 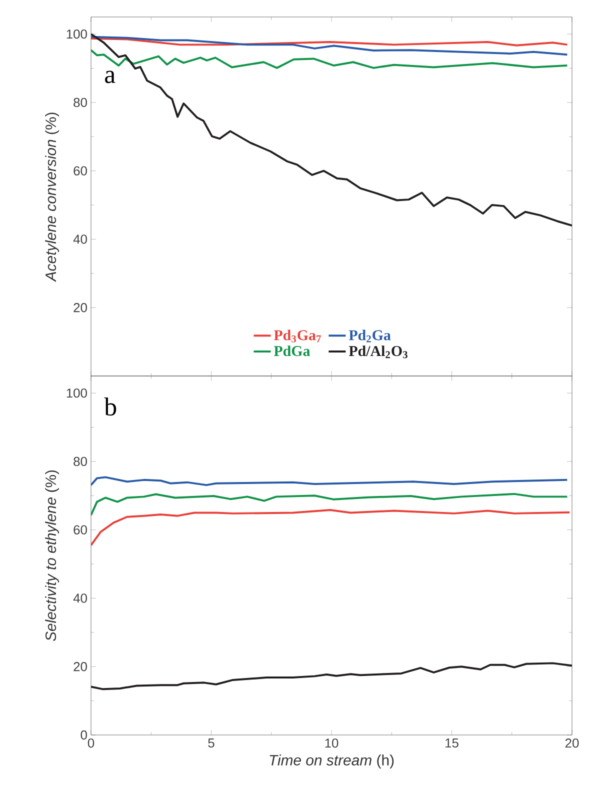 I want to click on annotation: b, so click(x=110, y=406).